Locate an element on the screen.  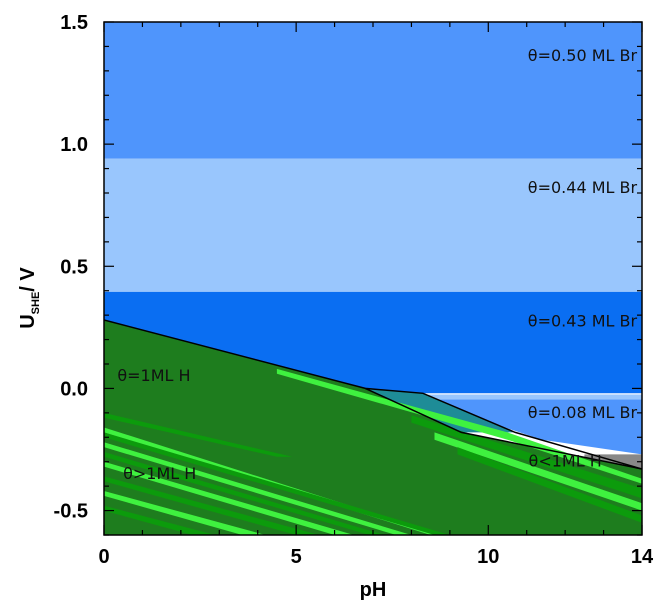
y-axis-title: USHE/ V is located at coordinates (29, 298).